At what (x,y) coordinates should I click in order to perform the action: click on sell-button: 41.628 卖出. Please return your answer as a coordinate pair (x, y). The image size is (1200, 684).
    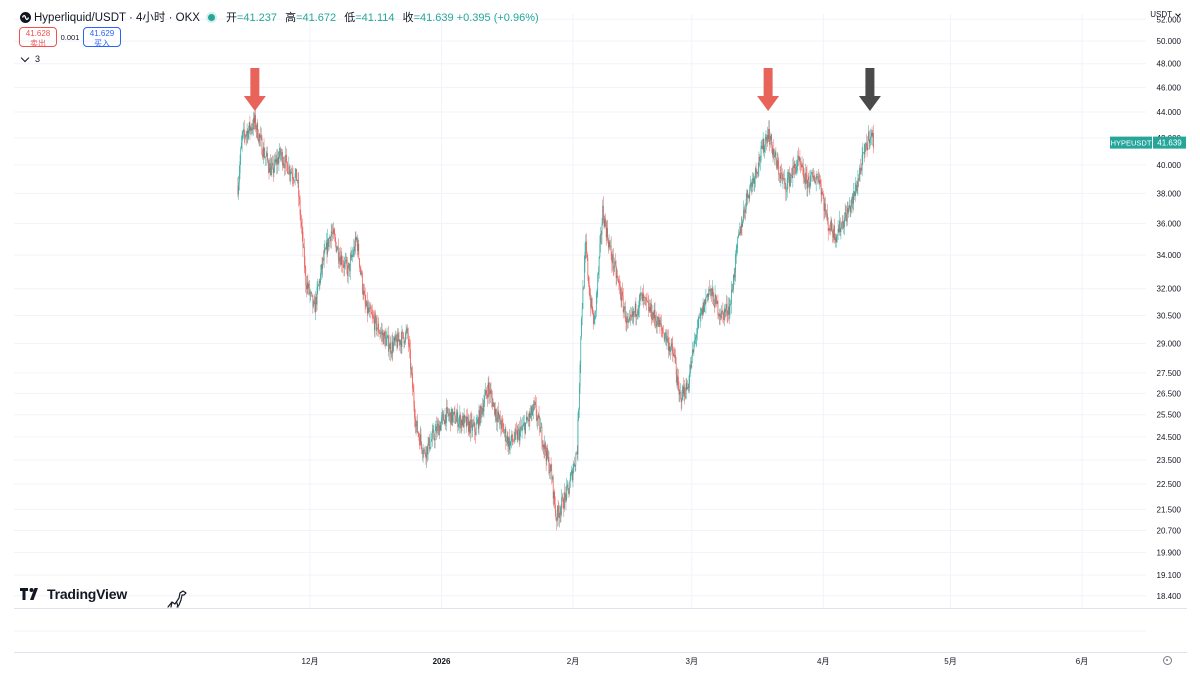
    Looking at the image, I should click on (38, 37).